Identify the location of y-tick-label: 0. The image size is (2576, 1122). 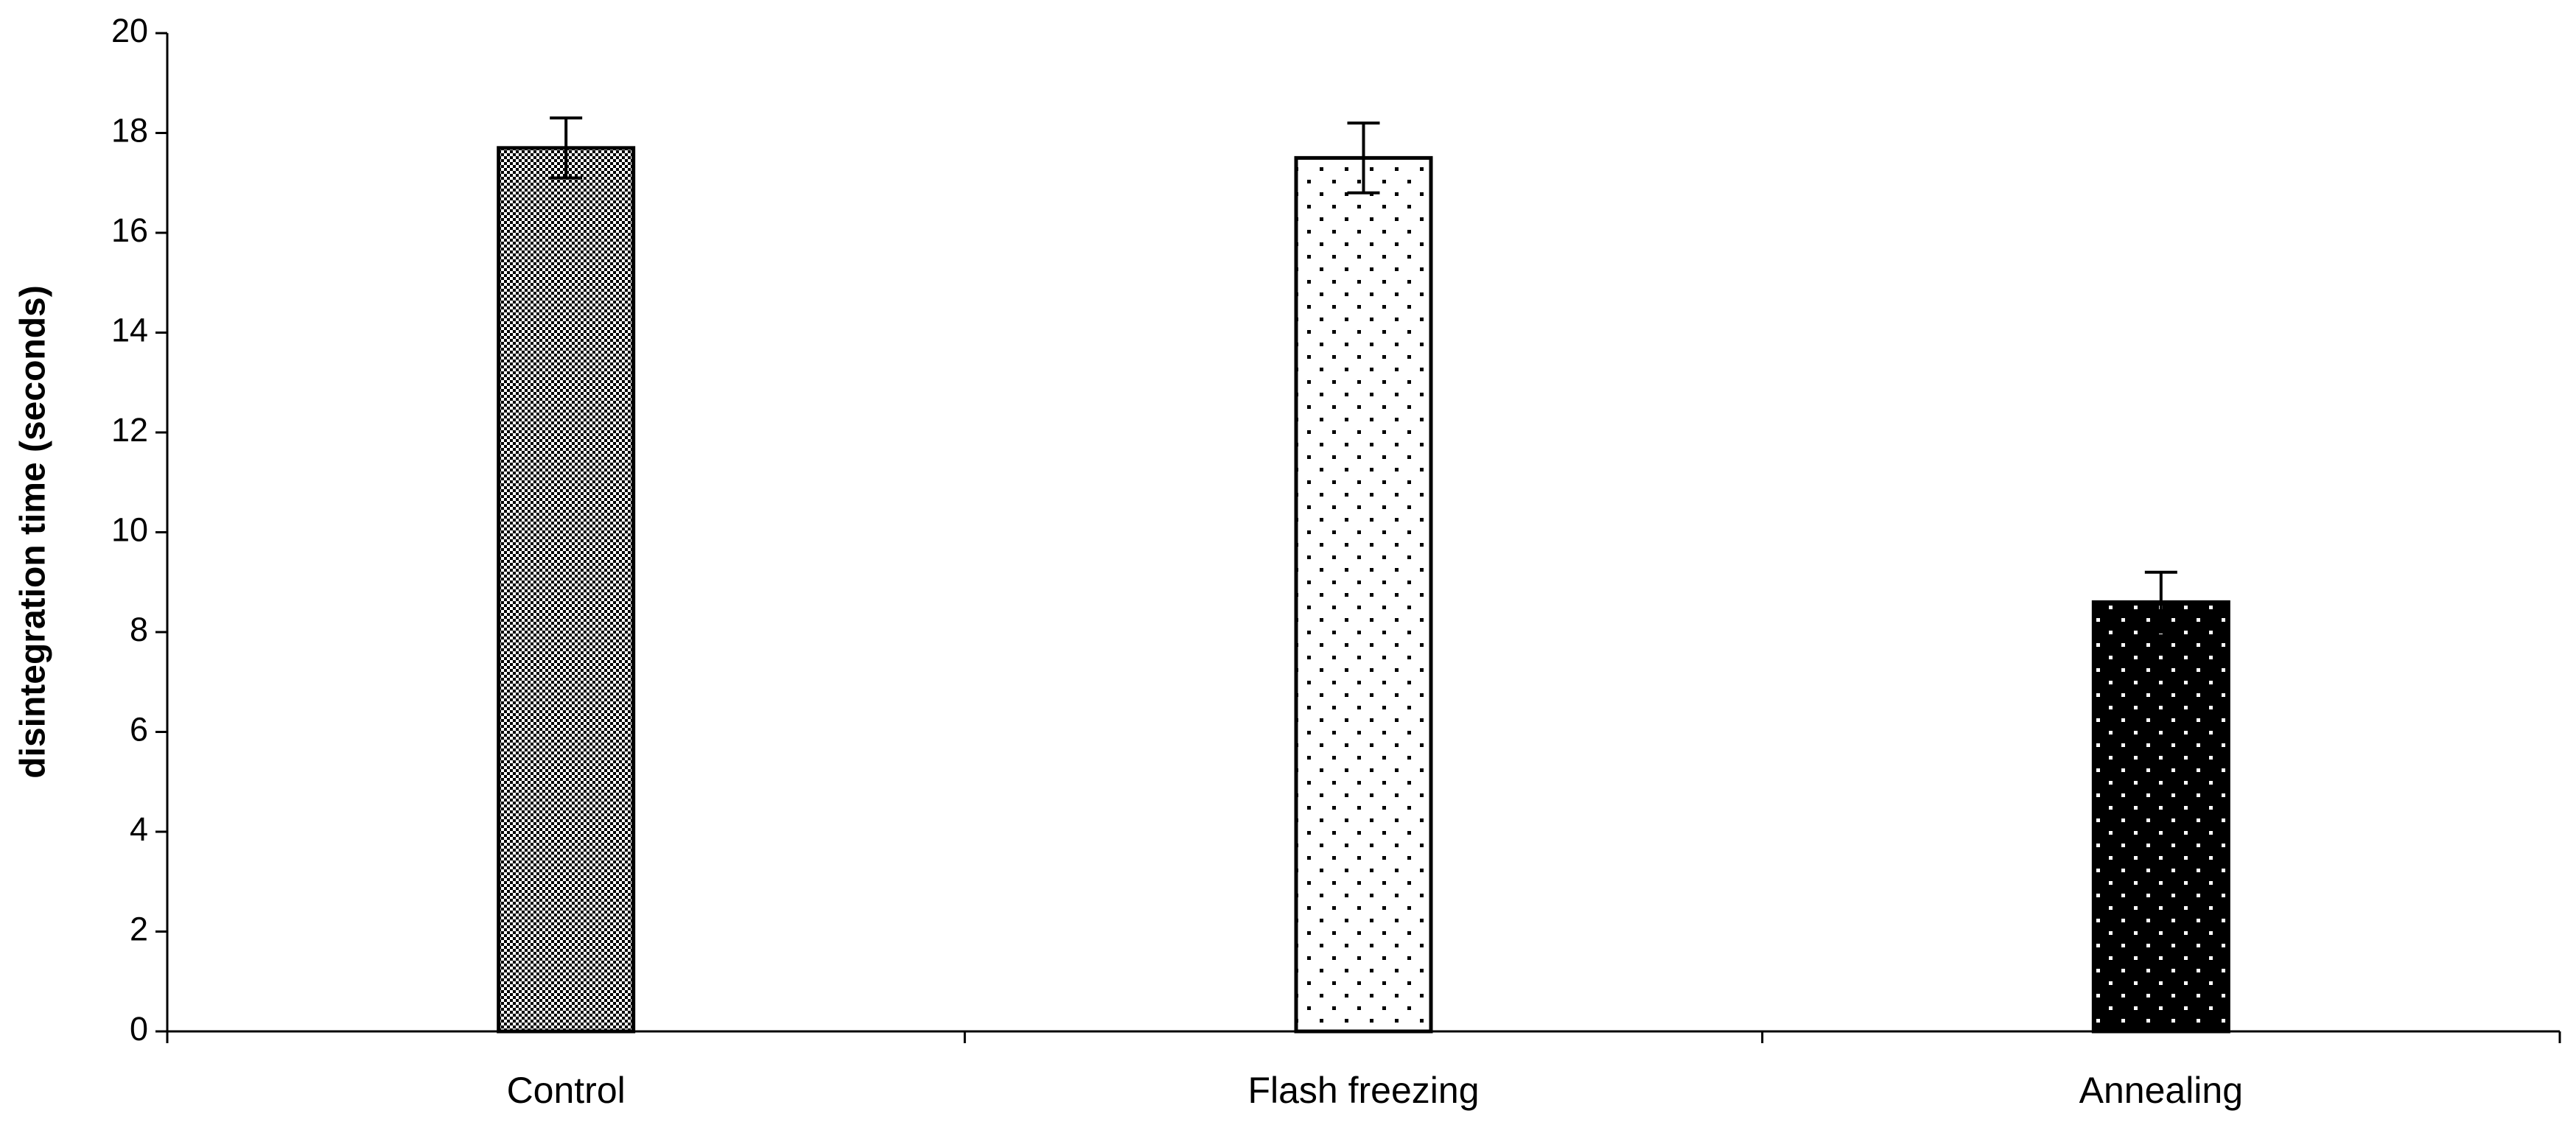
(139, 1029).